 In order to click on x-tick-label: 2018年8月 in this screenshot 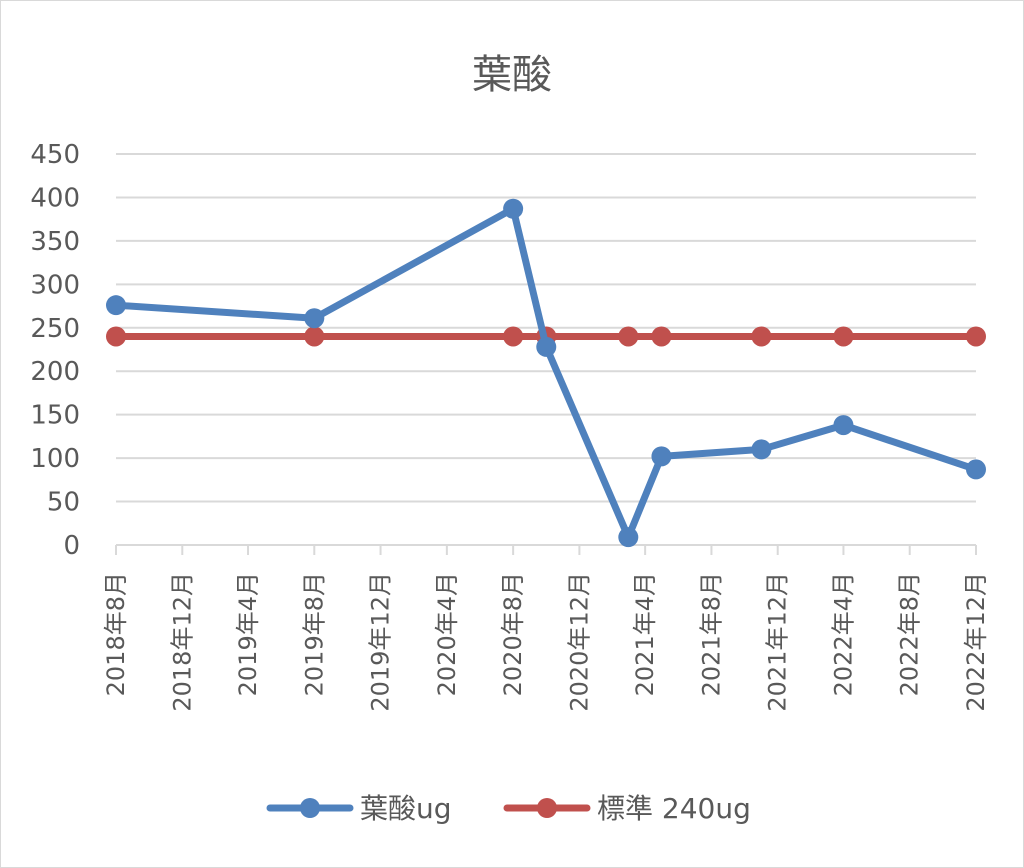, I will do `click(116, 634)`.